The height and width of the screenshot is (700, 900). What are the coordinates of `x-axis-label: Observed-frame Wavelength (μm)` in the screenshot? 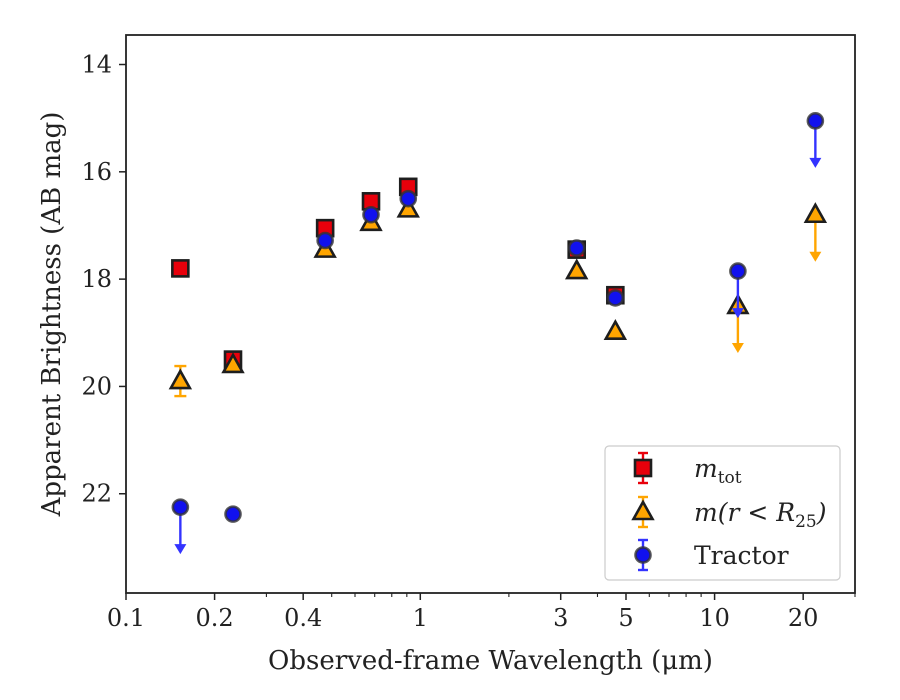 It's located at (490, 661).